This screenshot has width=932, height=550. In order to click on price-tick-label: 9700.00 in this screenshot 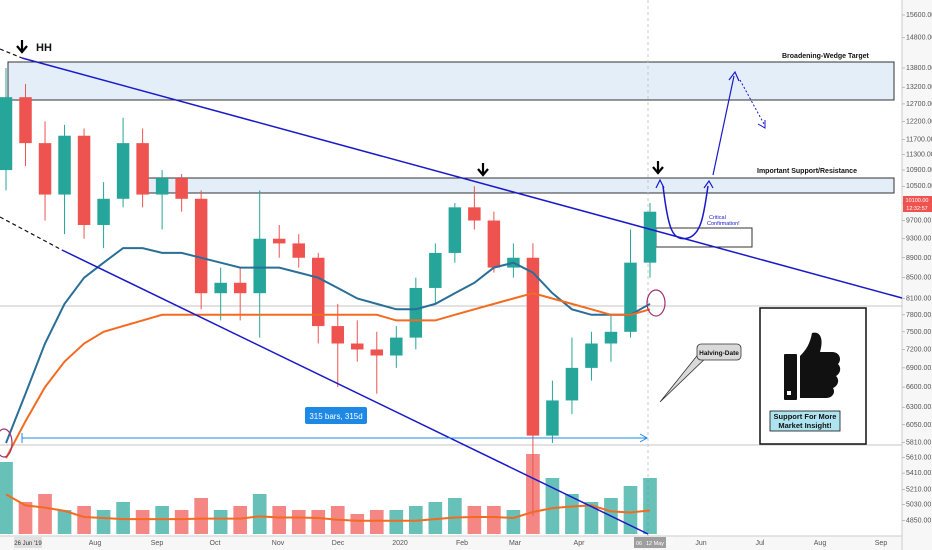, I will do `click(918, 221)`.